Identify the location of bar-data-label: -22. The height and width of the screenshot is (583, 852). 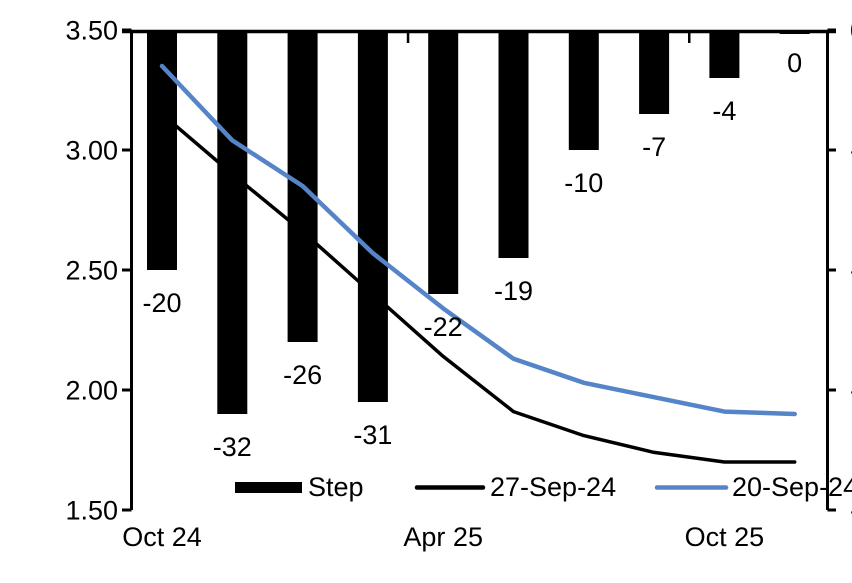
(443, 327).